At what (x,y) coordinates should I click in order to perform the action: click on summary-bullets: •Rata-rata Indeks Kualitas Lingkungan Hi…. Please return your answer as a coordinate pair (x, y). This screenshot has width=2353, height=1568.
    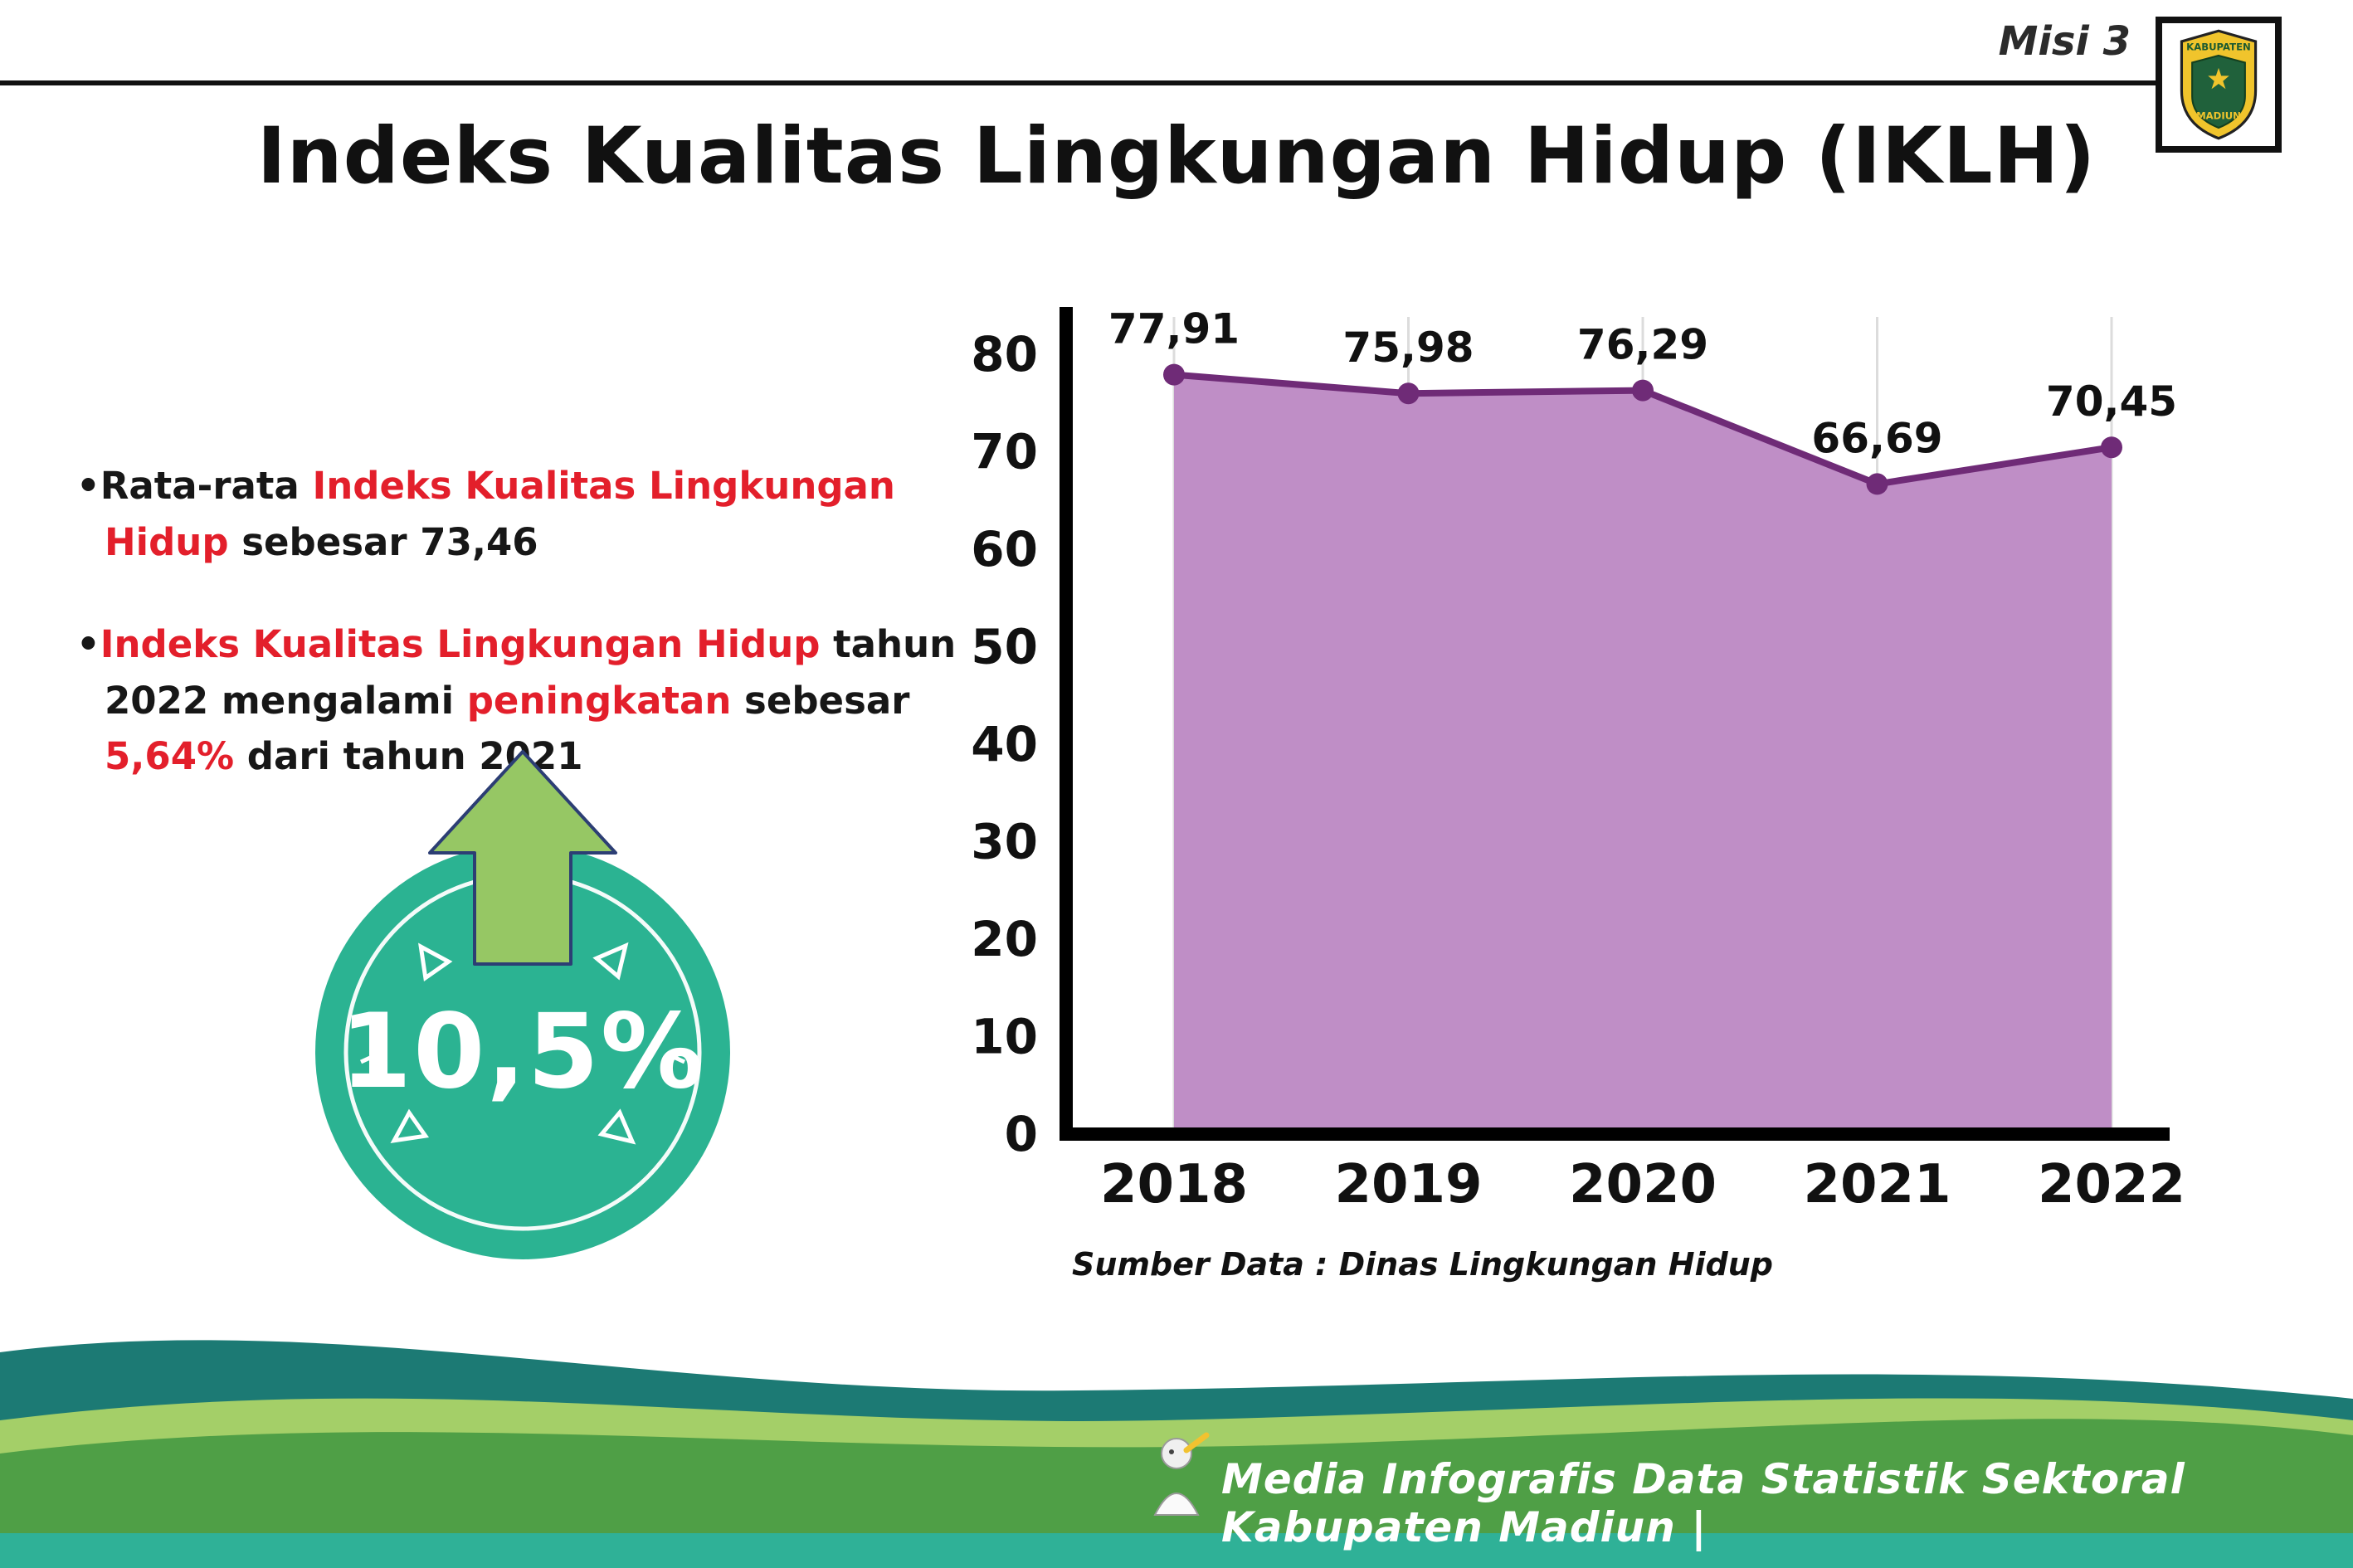
    Looking at the image, I should click on (520, 644).